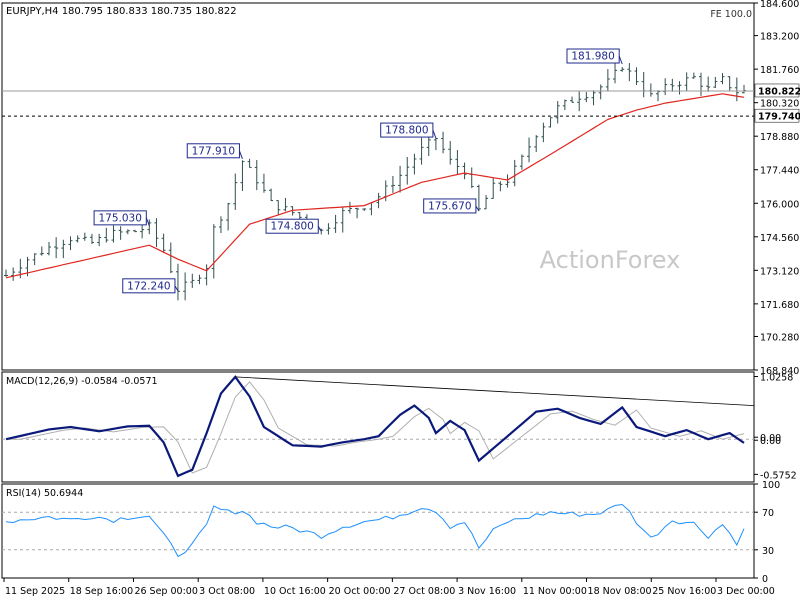 Image resolution: width=800 pixels, height=604 pixels. Describe the element at coordinates (768, 551) in the screenshot. I see `rsi-axis-tick-label: 30` at that location.